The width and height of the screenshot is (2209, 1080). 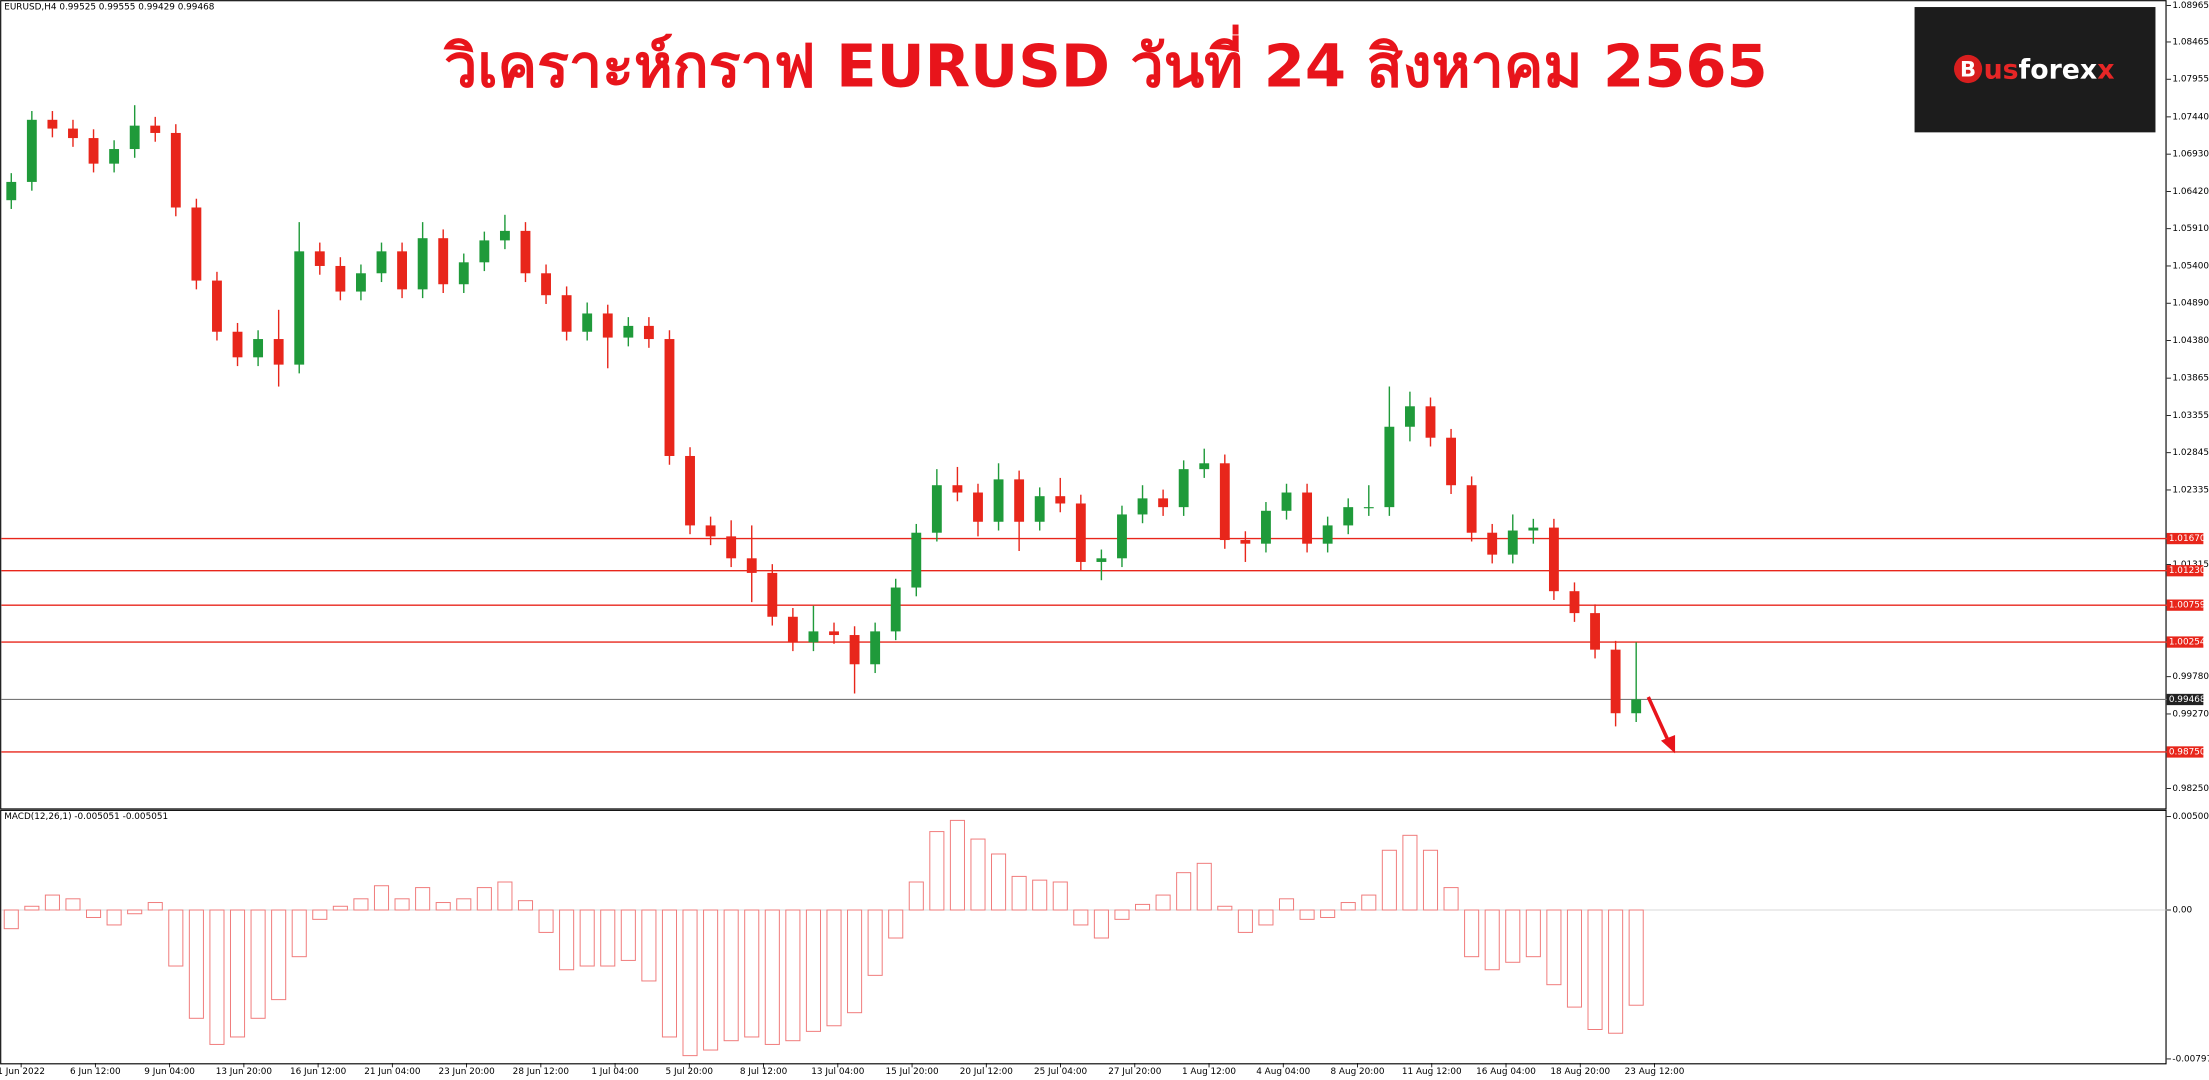 I want to click on x-tick-label: 16 Jun 12:00, so click(x=318, y=1072).